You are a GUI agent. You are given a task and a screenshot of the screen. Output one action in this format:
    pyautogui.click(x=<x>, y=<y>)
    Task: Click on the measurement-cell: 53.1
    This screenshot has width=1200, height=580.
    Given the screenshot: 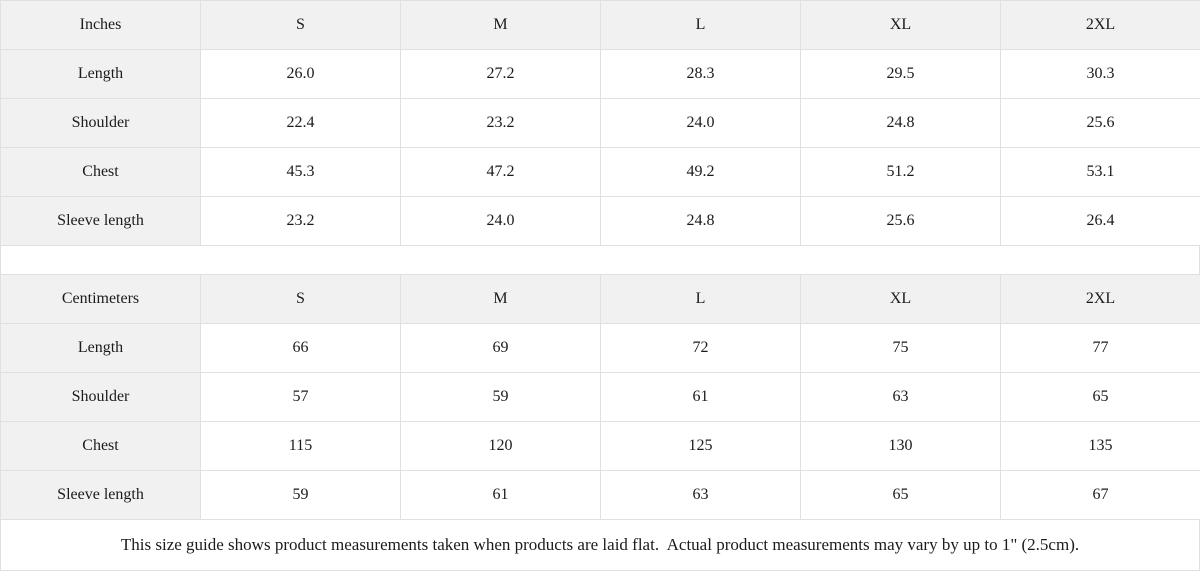 What is the action you would take?
    pyautogui.click(x=1100, y=172)
    